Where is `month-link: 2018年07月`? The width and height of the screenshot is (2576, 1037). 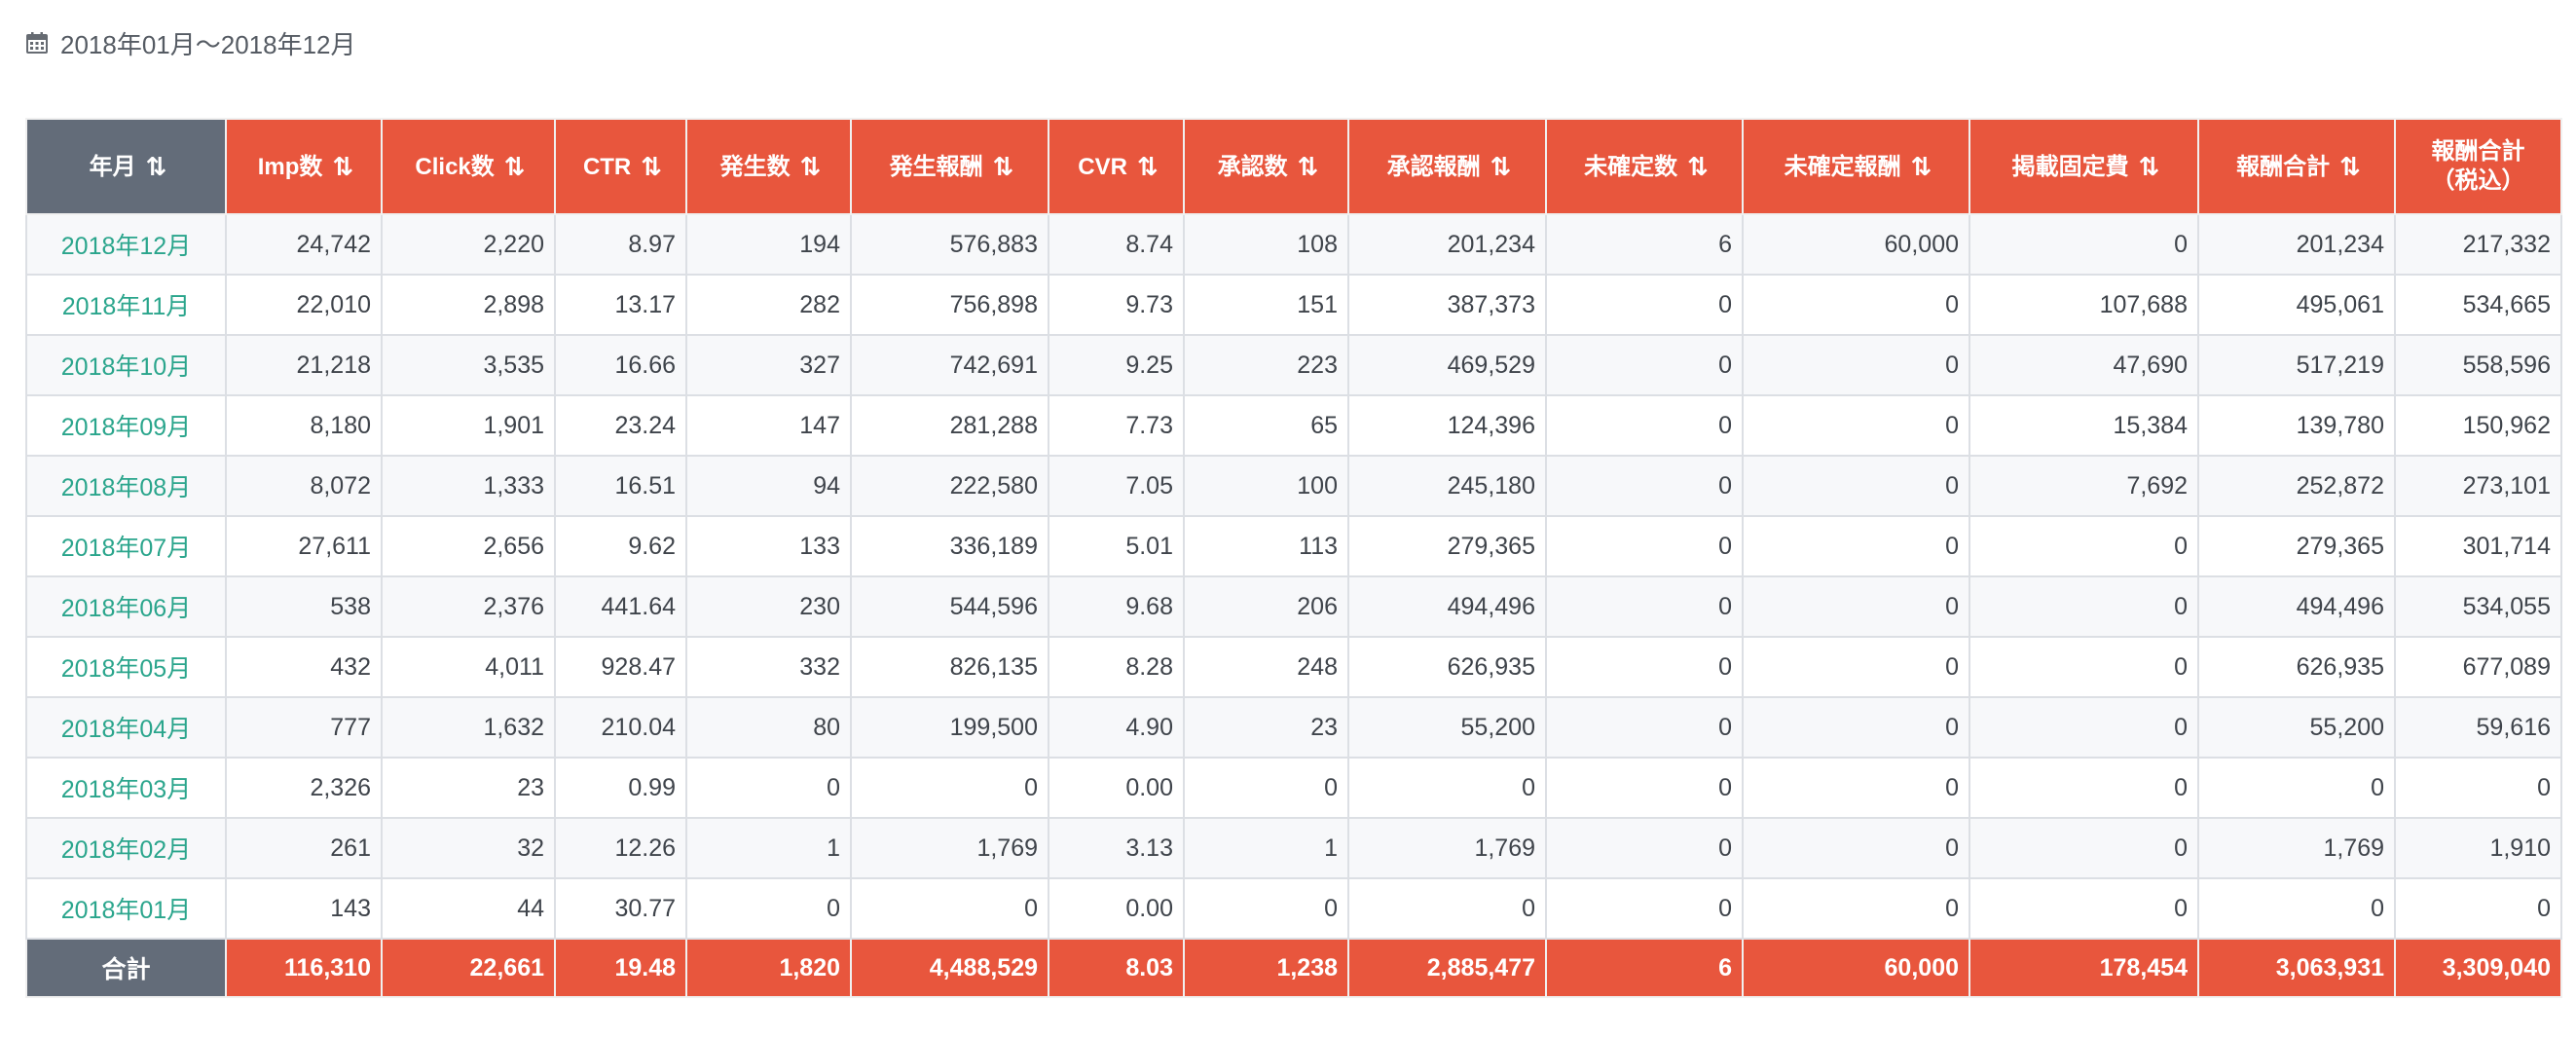
month-link: 2018年07月 is located at coordinates (126, 546).